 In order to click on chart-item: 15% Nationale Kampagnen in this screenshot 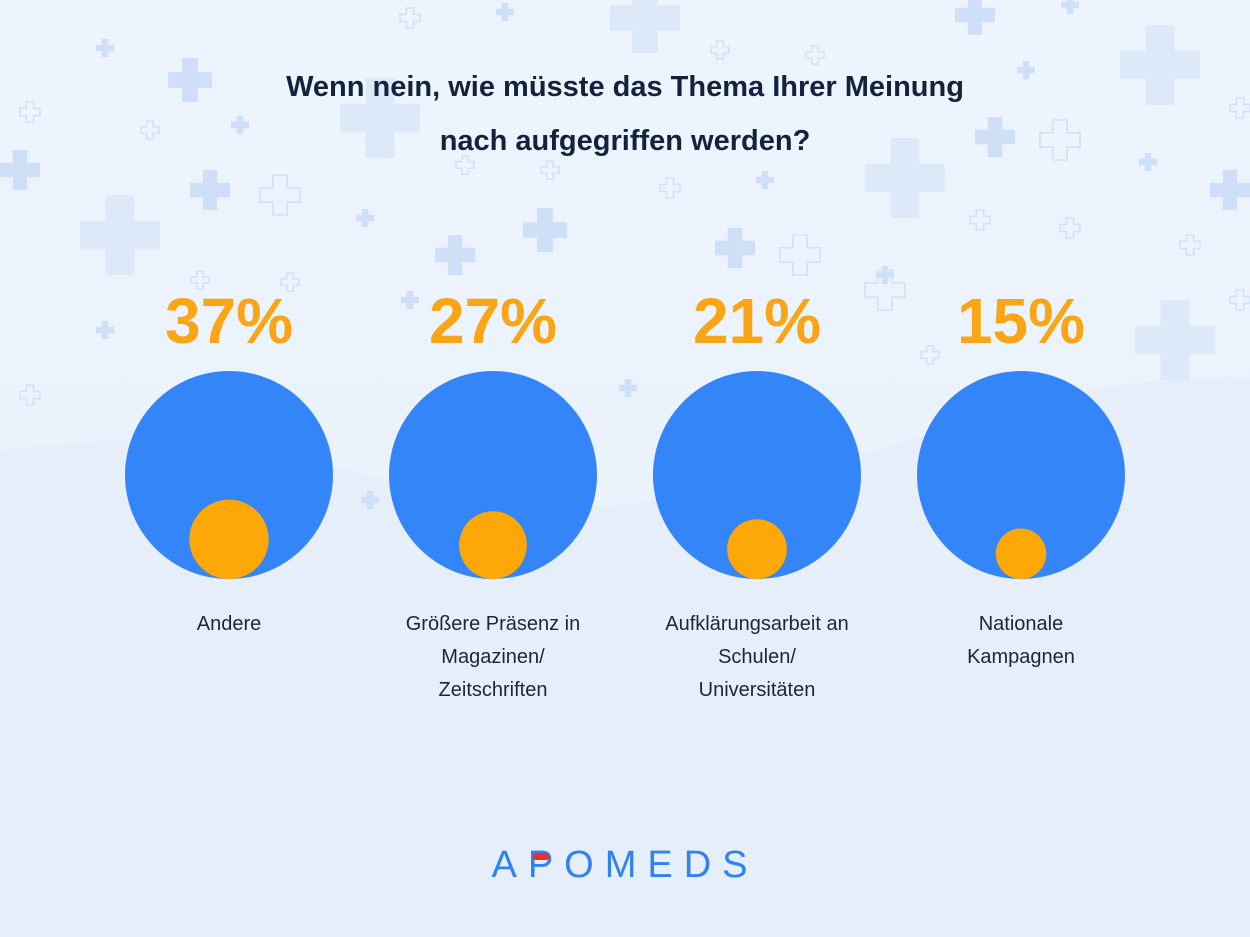, I will do `click(1021, 476)`.